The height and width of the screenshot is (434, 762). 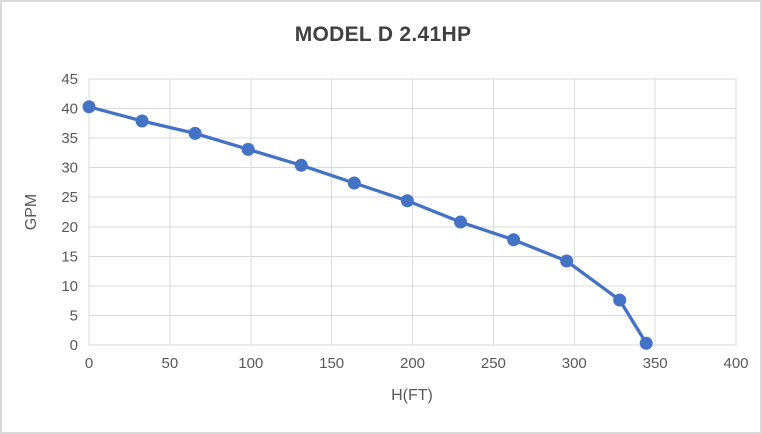 I want to click on svg-text: 15, so click(x=69, y=256).